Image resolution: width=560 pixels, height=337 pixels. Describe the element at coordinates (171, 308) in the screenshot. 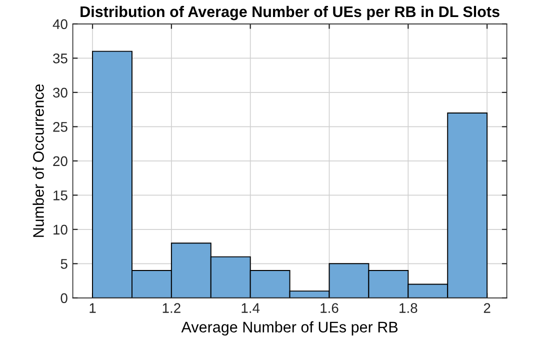

I see `x-tick-label: 1.2` at that location.